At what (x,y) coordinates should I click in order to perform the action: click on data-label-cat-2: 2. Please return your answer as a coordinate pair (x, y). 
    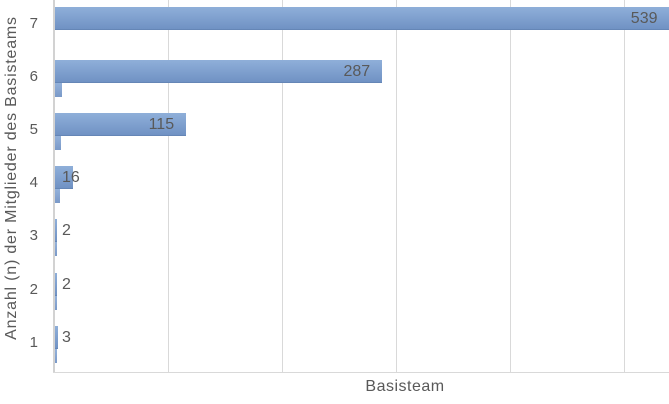
    Looking at the image, I should click on (66, 284).